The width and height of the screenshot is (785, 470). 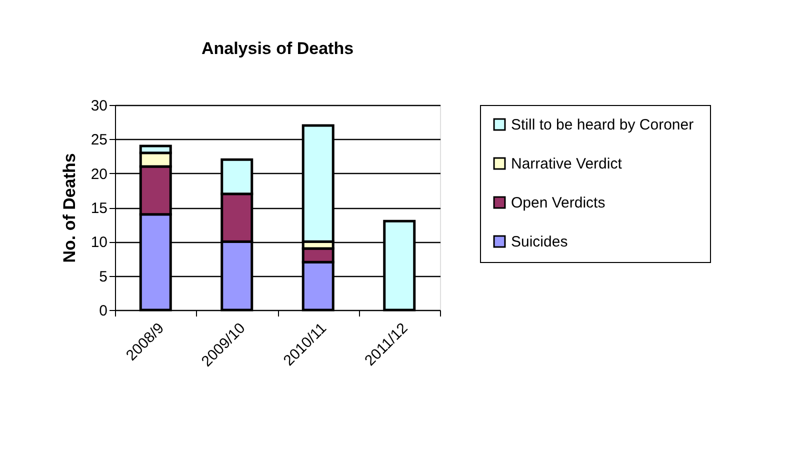 What do you see at coordinates (99, 208) in the screenshot?
I see `y-tick-label: 15` at bounding box center [99, 208].